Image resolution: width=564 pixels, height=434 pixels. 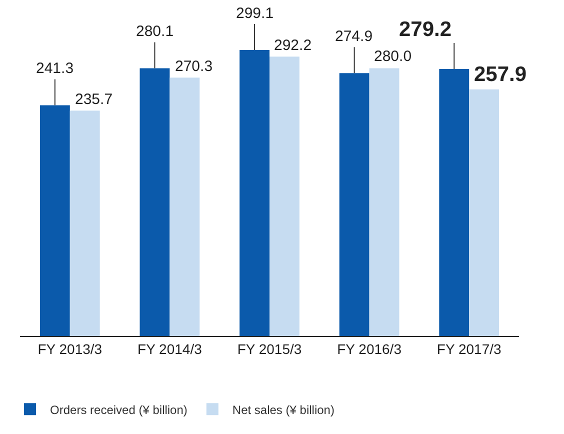 I want to click on x-tick-label: FY 2016/3, so click(x=369, y=348).